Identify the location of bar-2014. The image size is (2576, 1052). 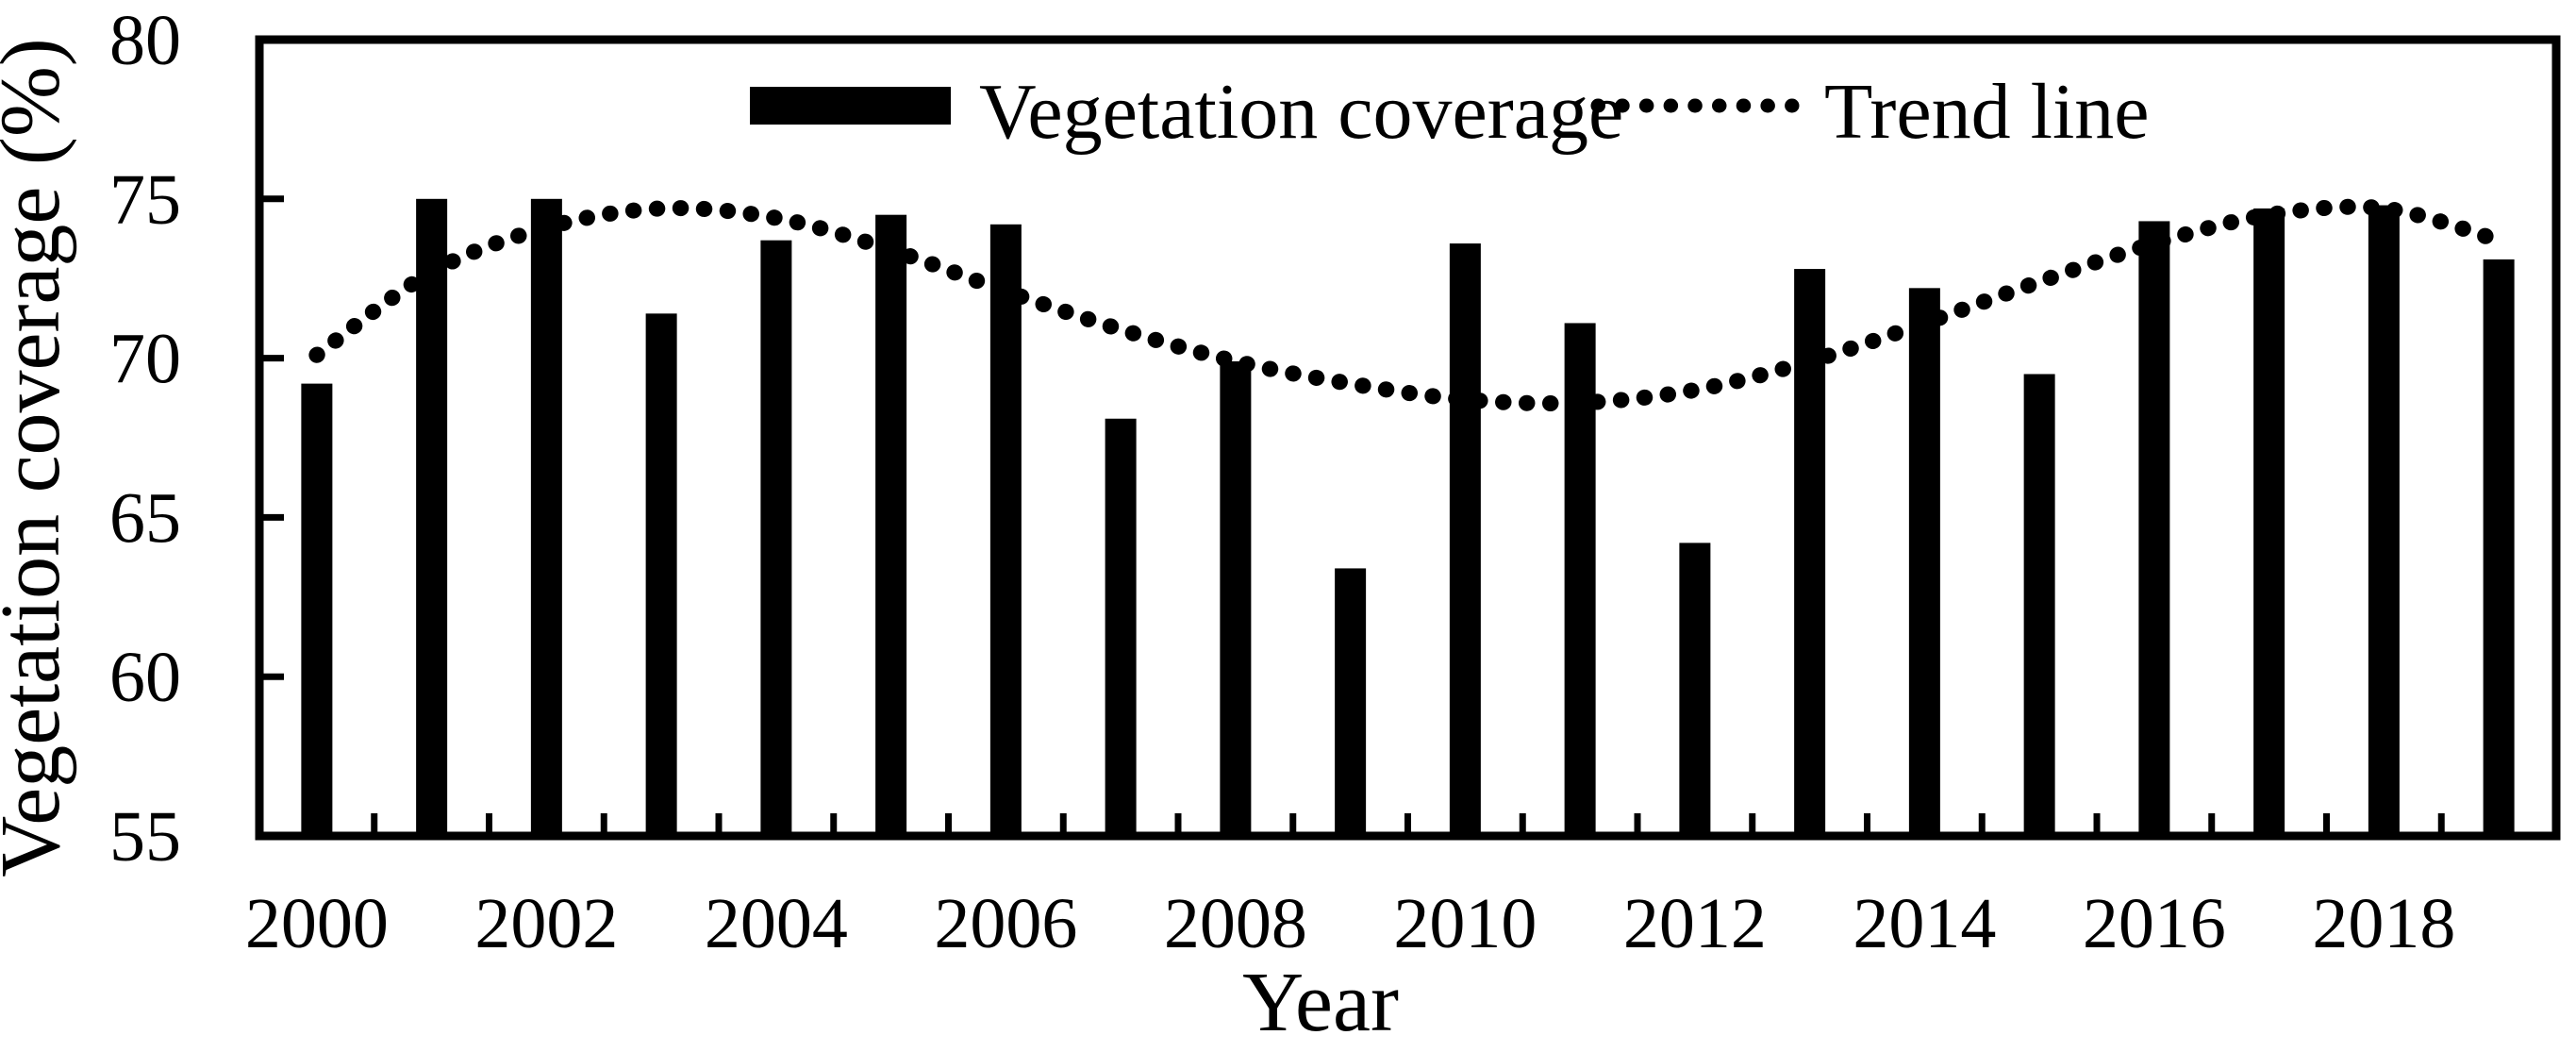
(1924, 562).